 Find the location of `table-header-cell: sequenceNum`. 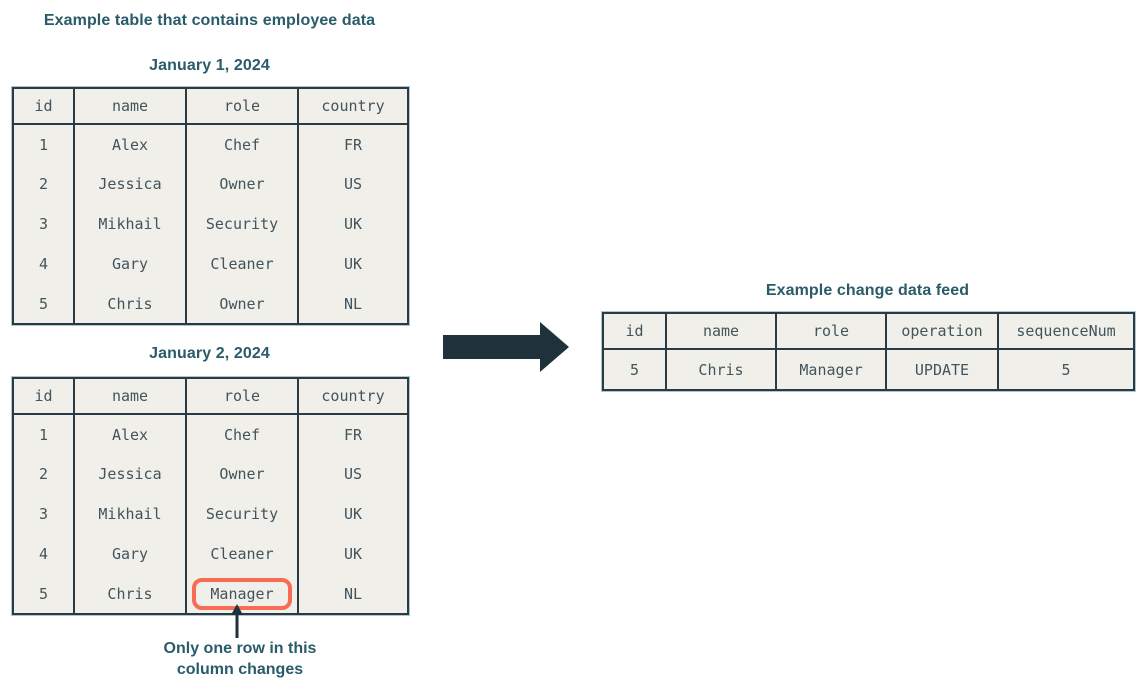

table-header-cell: sequenceNum is located at coordinates (1066, 331).